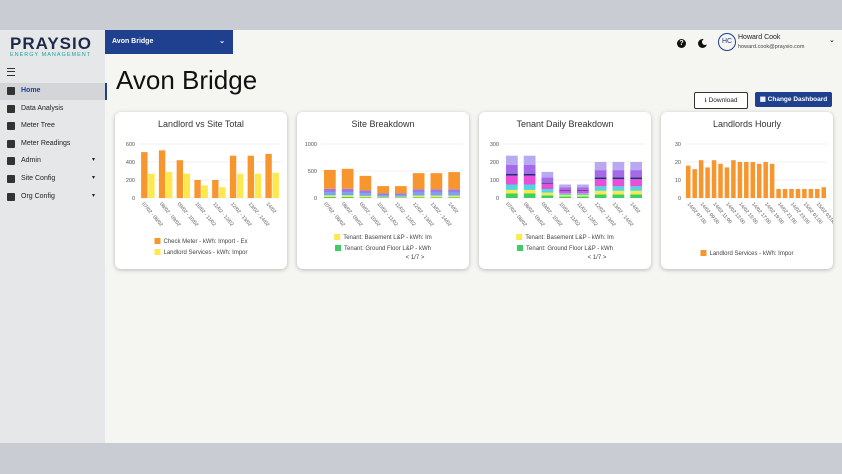  I want to click on avatar: HC, so click(727, 42).